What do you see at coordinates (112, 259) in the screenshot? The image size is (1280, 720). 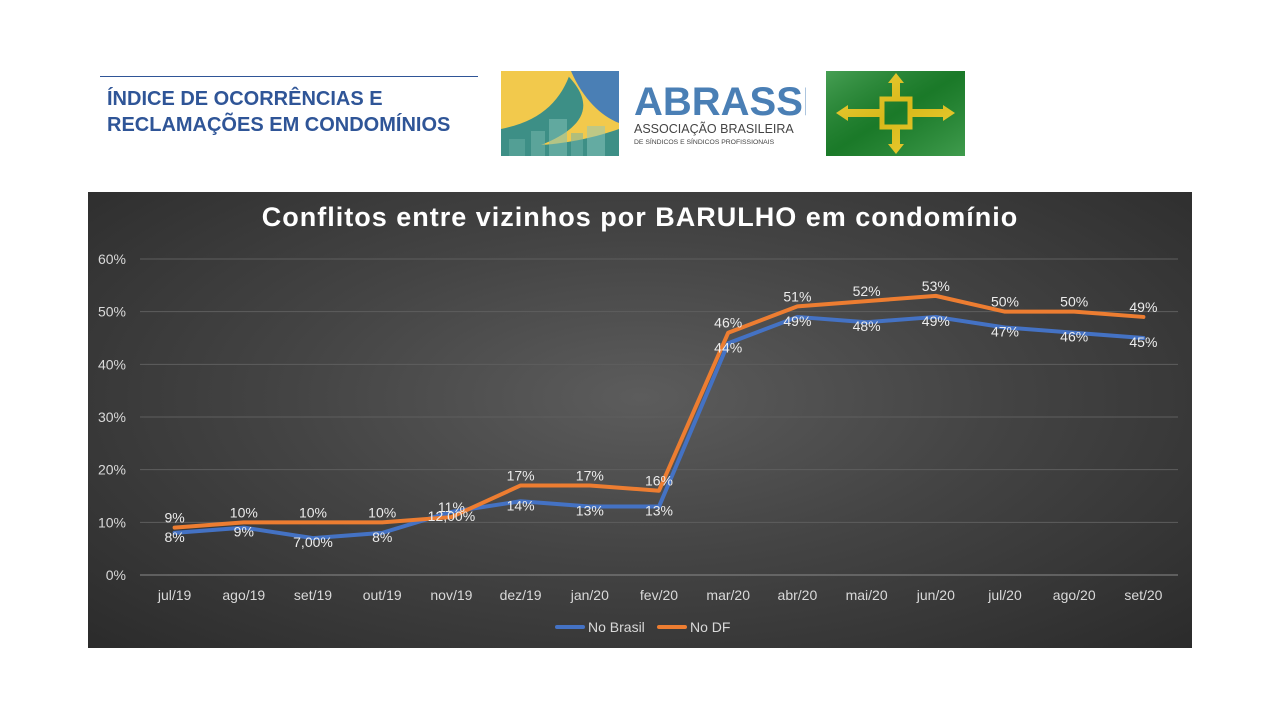 I see `y-tick-label: 60%` at bounding box center [112, 259].